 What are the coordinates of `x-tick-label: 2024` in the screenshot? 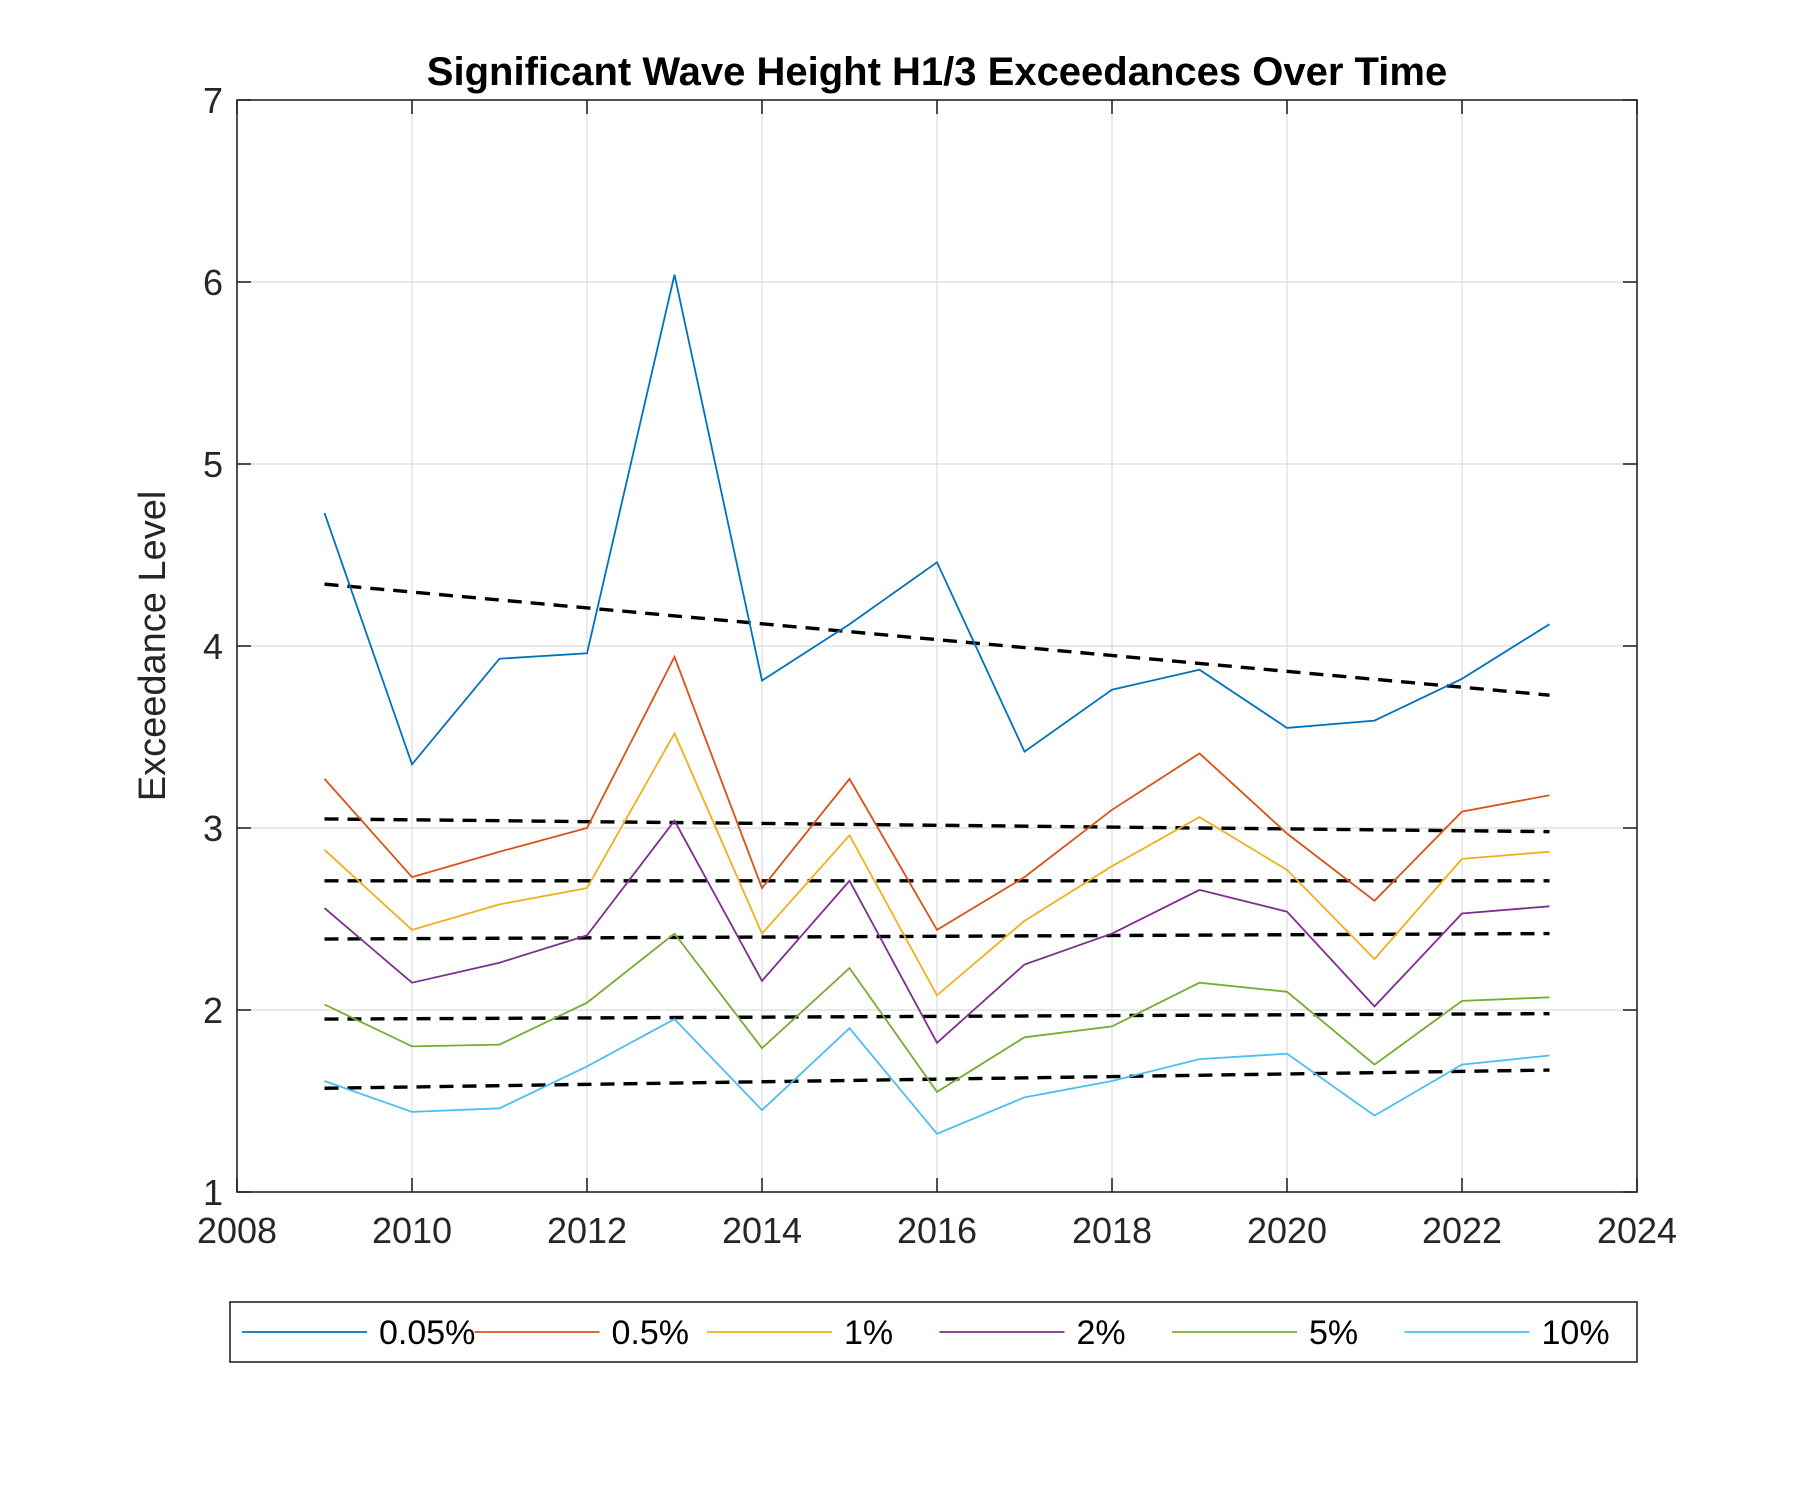 It's located at (1637, 1230).